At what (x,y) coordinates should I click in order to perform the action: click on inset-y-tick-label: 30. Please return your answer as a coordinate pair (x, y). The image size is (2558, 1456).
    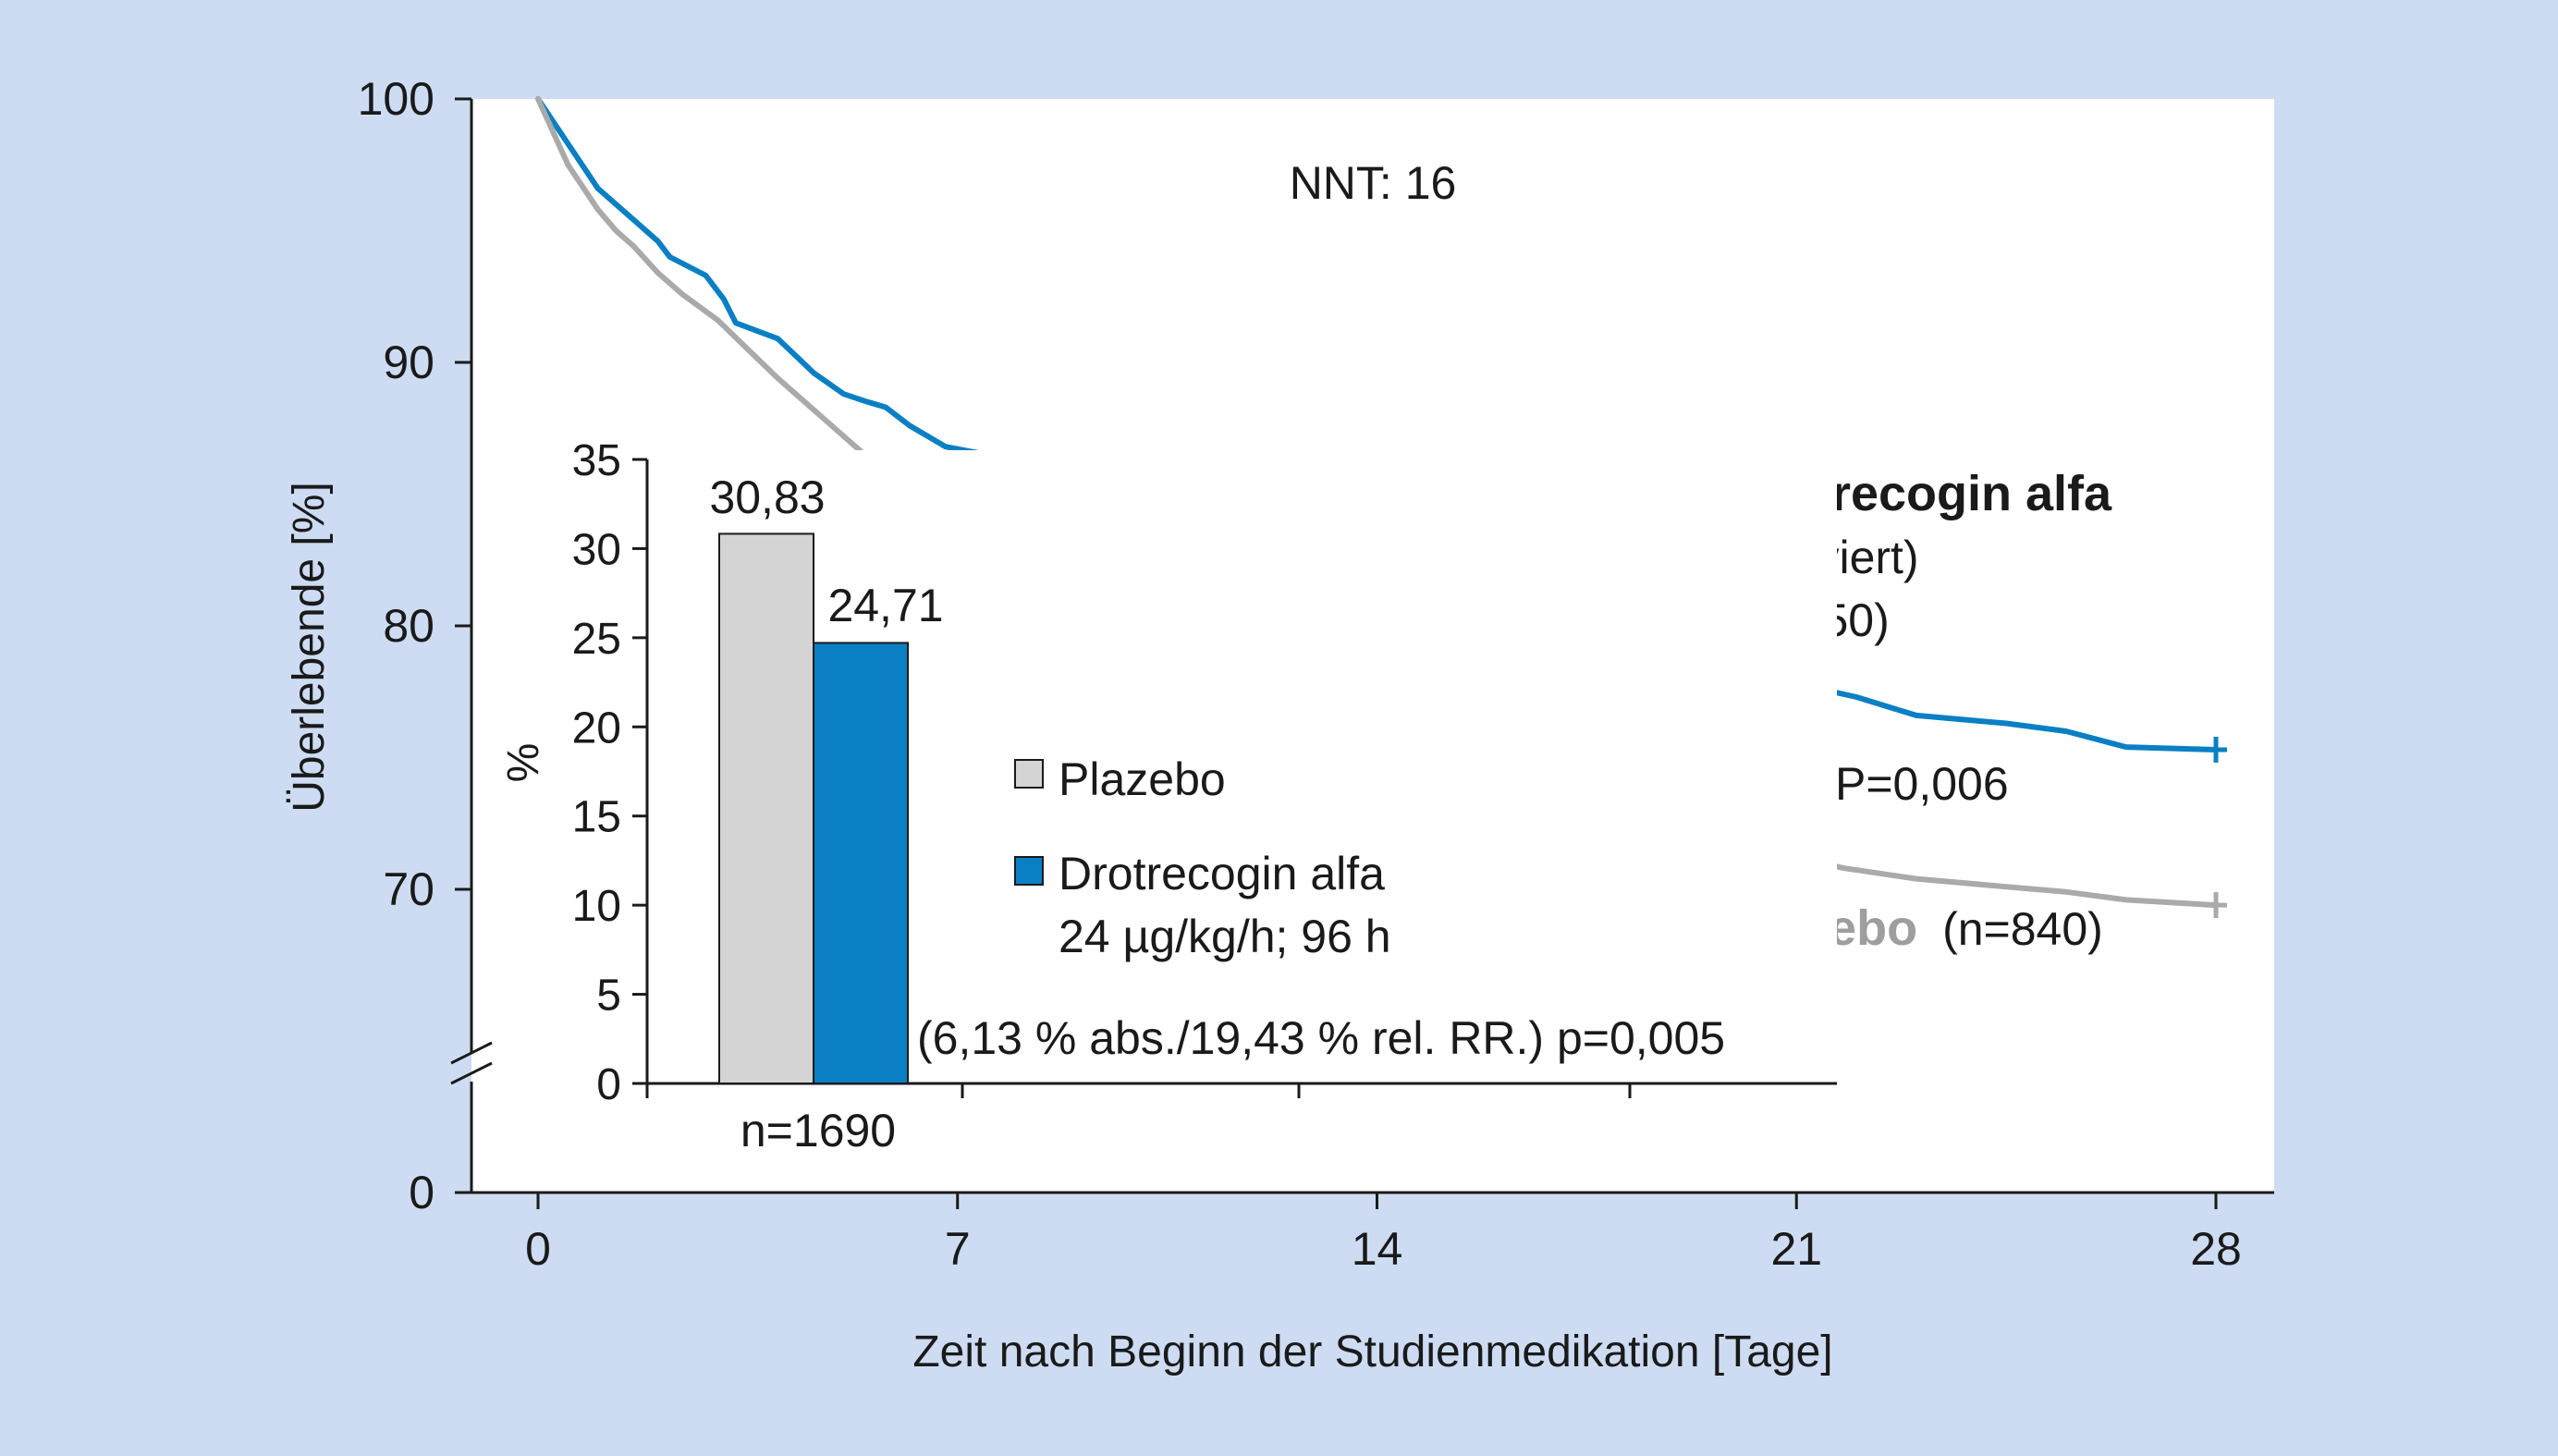
    Looking at the image, I should click on (596, 549).